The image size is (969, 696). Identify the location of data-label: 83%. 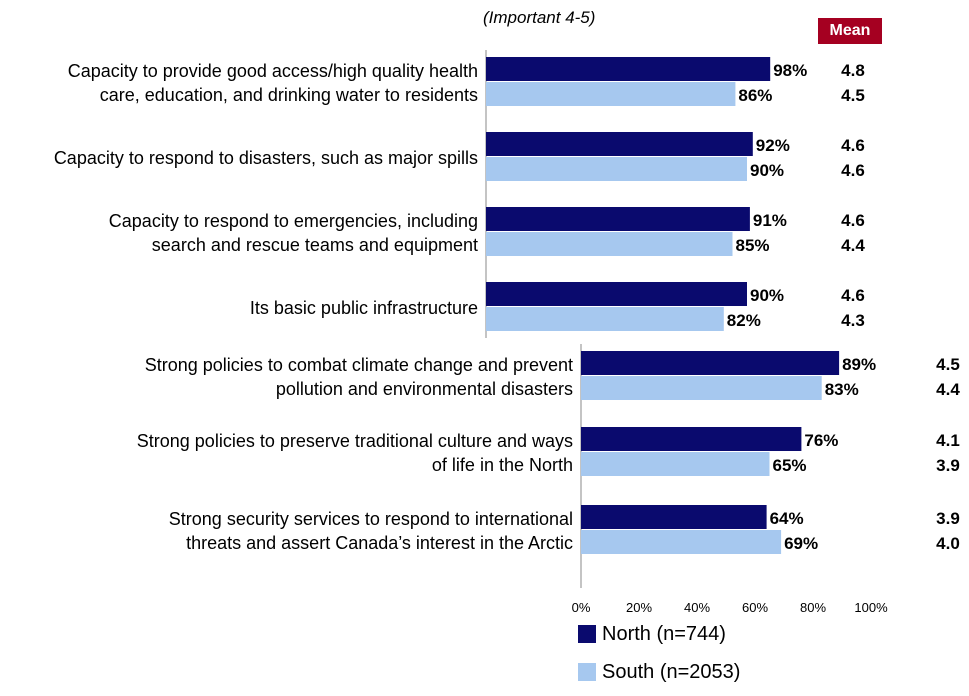
(842, 389).